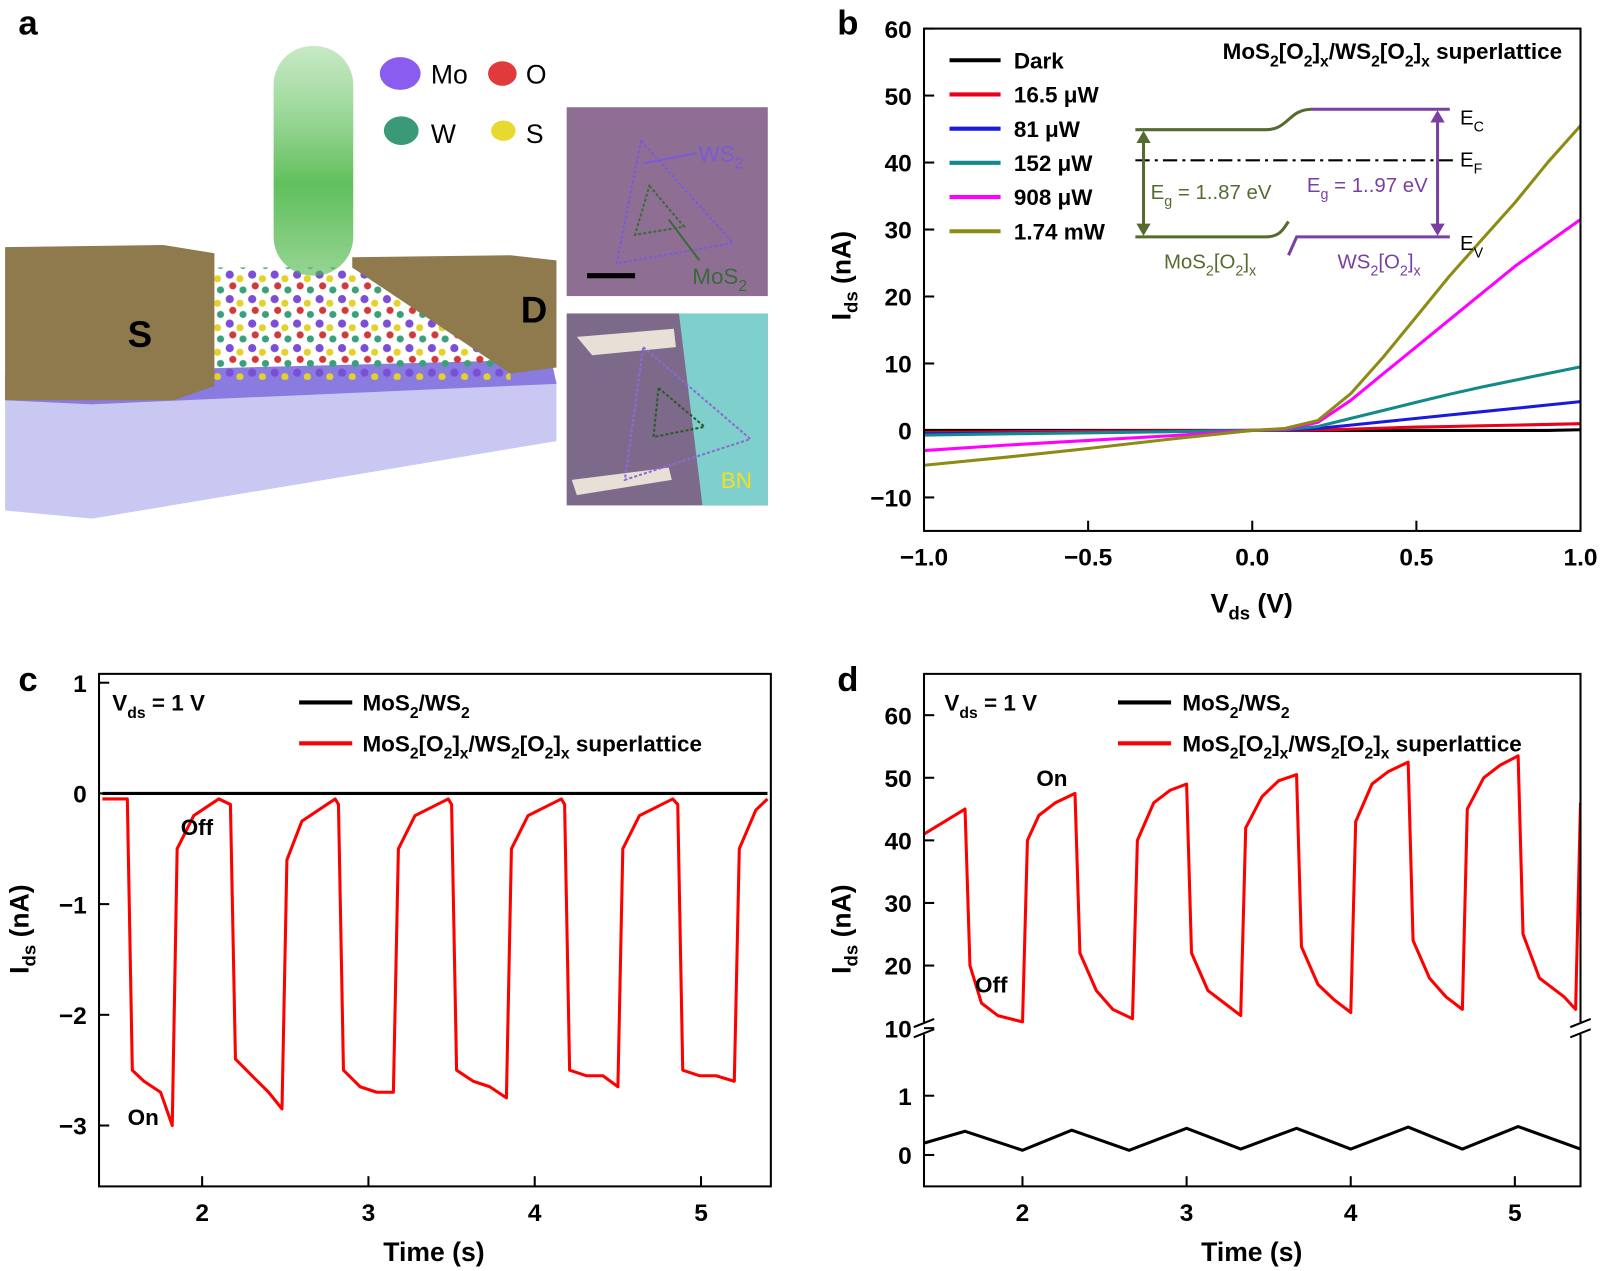 This screenshot has height=1271, width=1601. I want to click on text-part: = 1..87 eV, so click(1222, 193).